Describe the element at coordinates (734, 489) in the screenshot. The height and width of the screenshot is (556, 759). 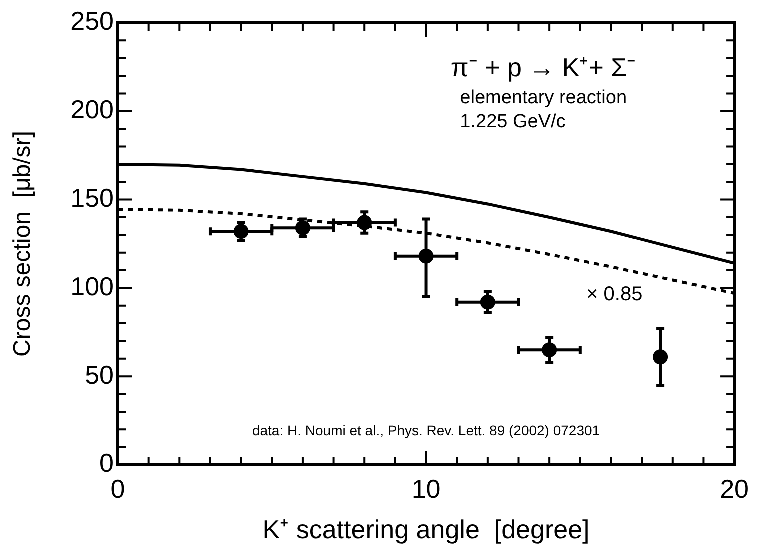
I see `x-tick-label: 20` at that location.